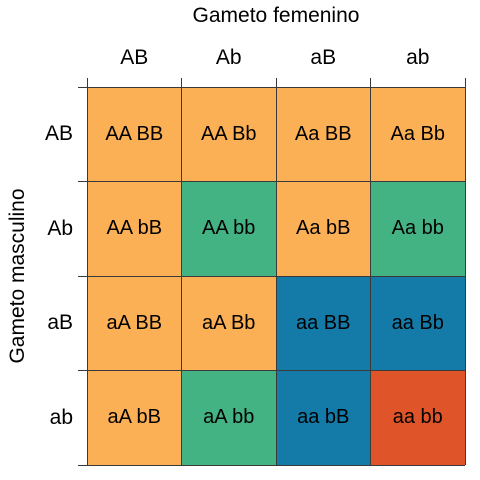 Image resolution: width=480 pixels, height=480 pixels. I want to click on punnett-cell: aA bb, so click(228, 417).